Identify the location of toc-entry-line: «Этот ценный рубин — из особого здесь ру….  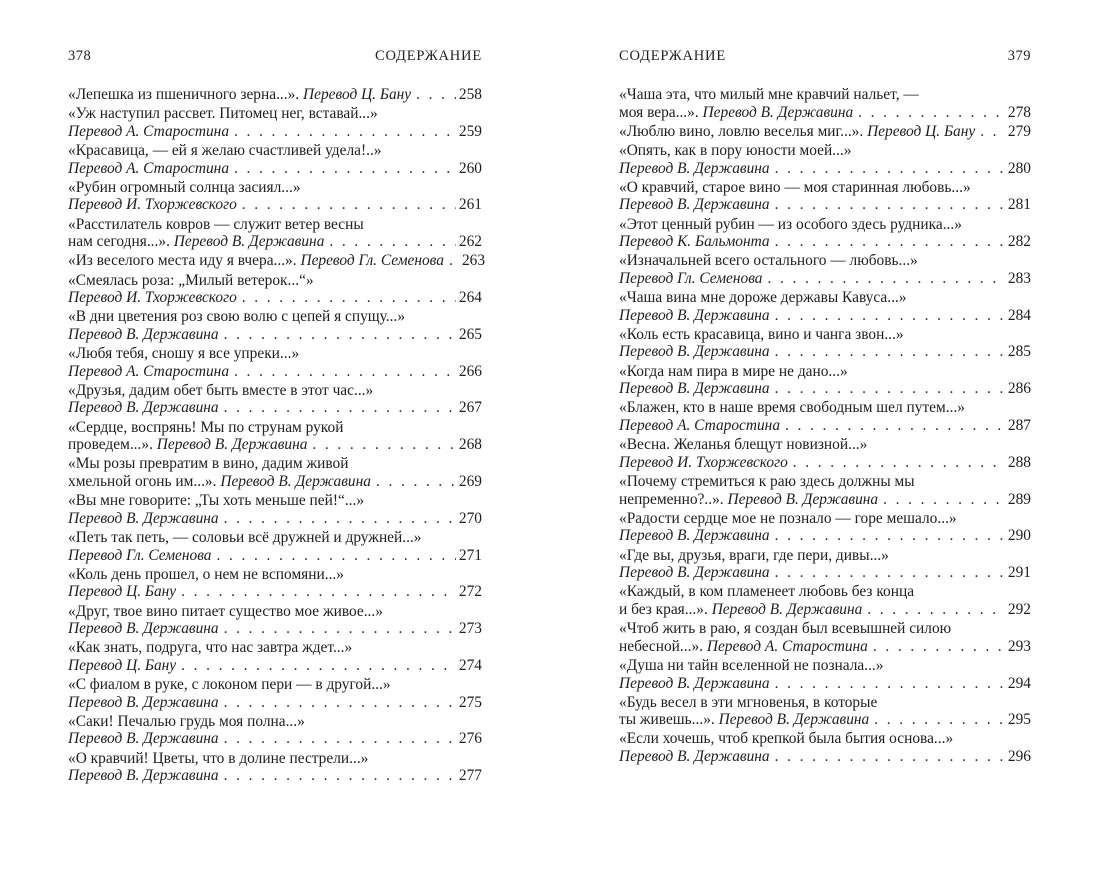
(825, 225).